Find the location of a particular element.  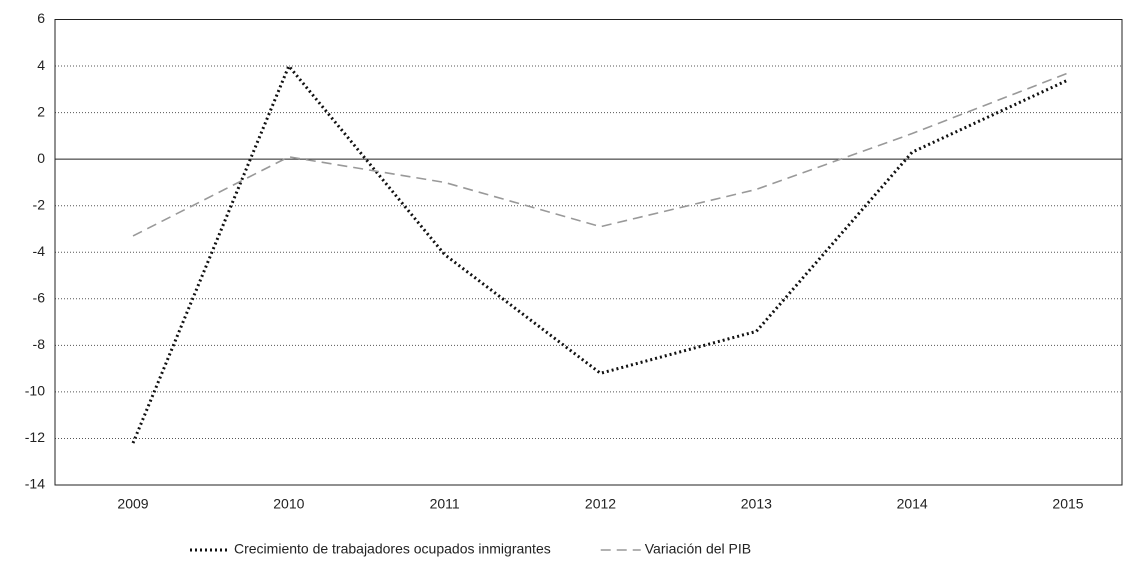

y-tick-label: -10 is located at coordinates (35, 391).